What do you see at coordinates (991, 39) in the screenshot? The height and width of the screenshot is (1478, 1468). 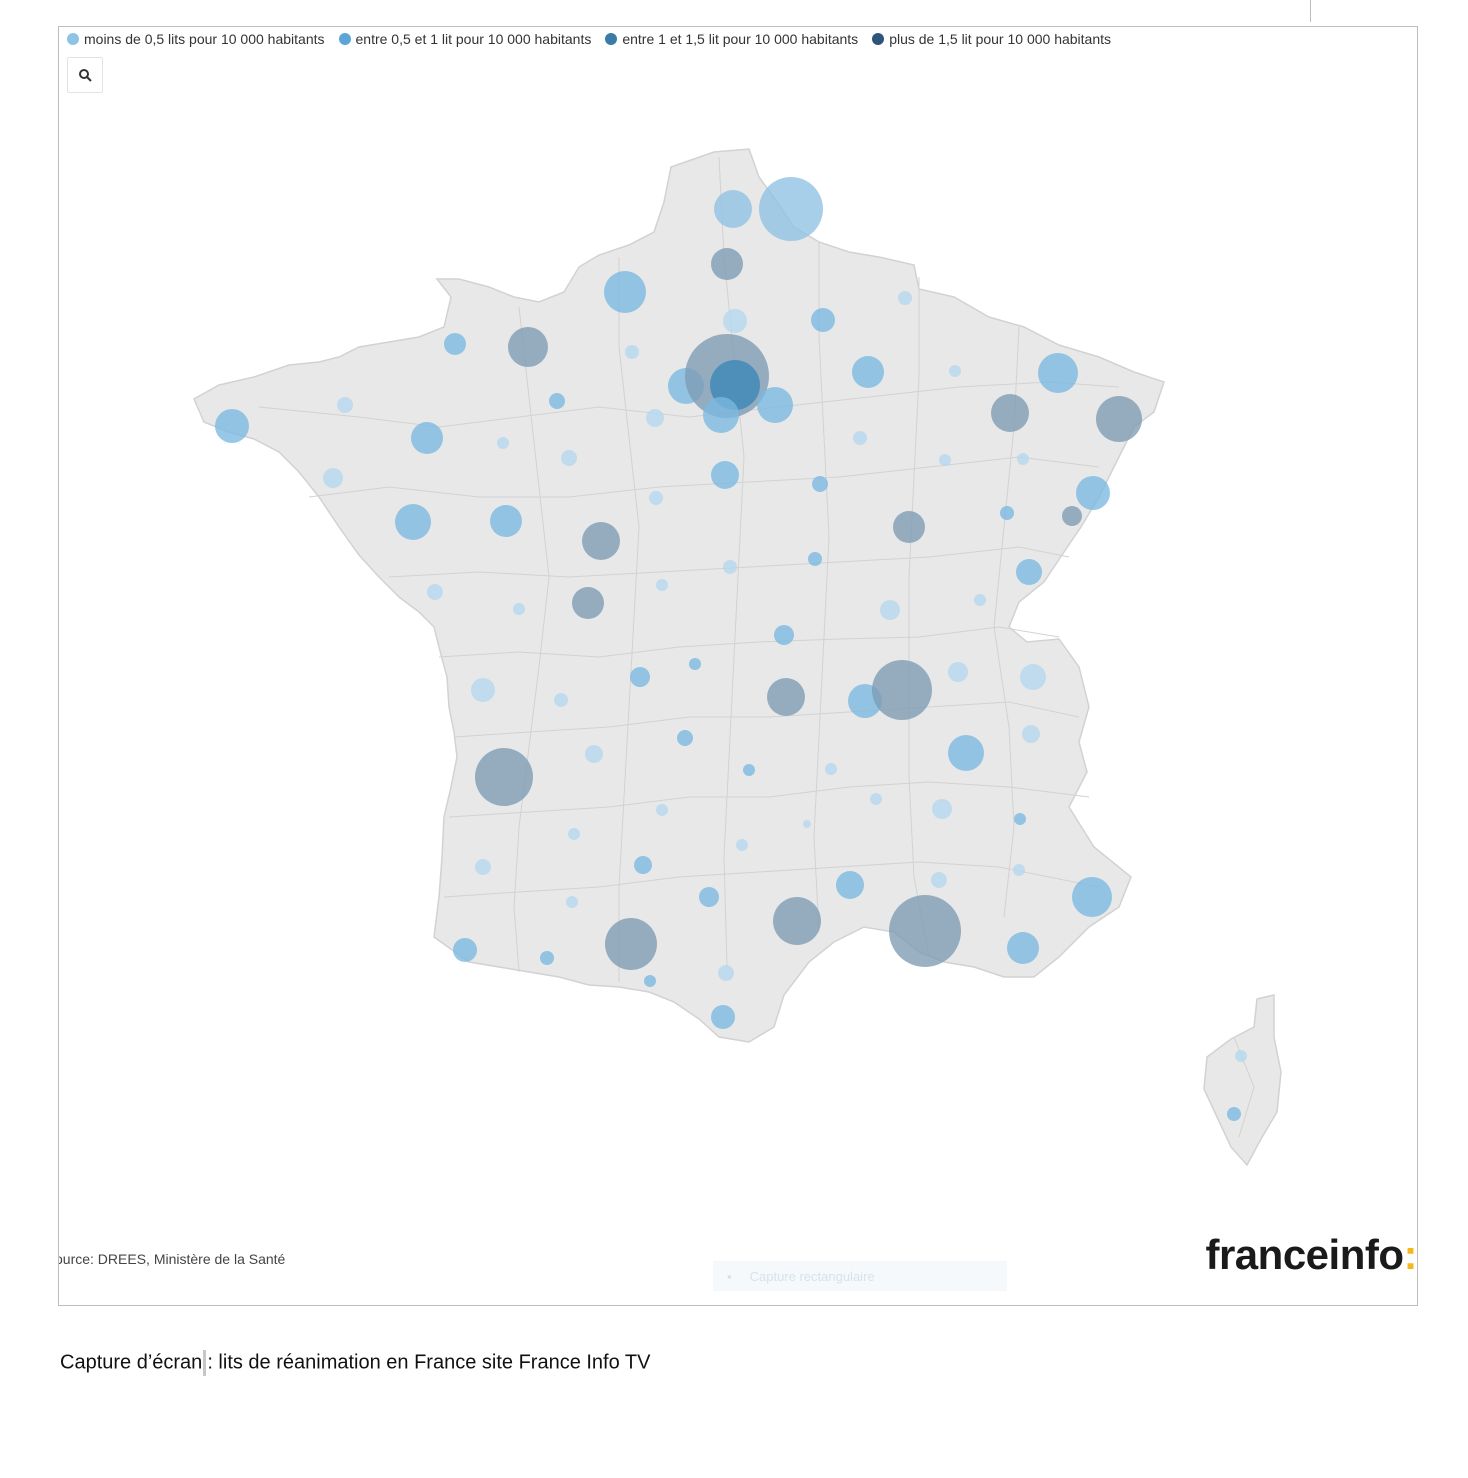 I see `legend-item-high: plus de 1,5 lit pour 10 000 habitants` at bounding box center [991, 39].